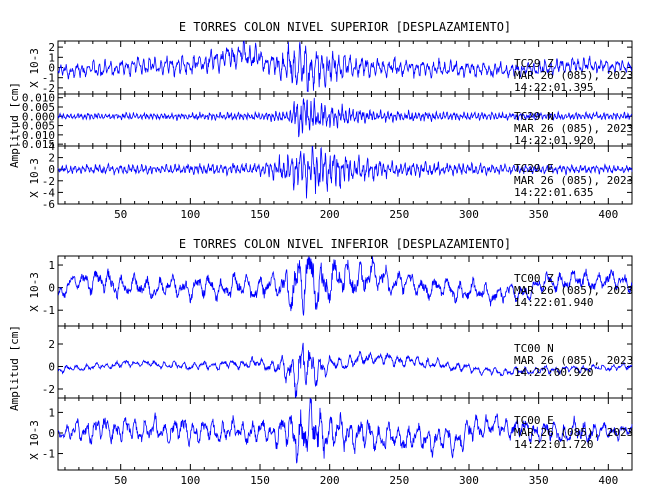  What do you see at coordinates (534, 420) in the screenshot?
I see `station-label-1-2: TC00 E` at bounding box center [534, 420].